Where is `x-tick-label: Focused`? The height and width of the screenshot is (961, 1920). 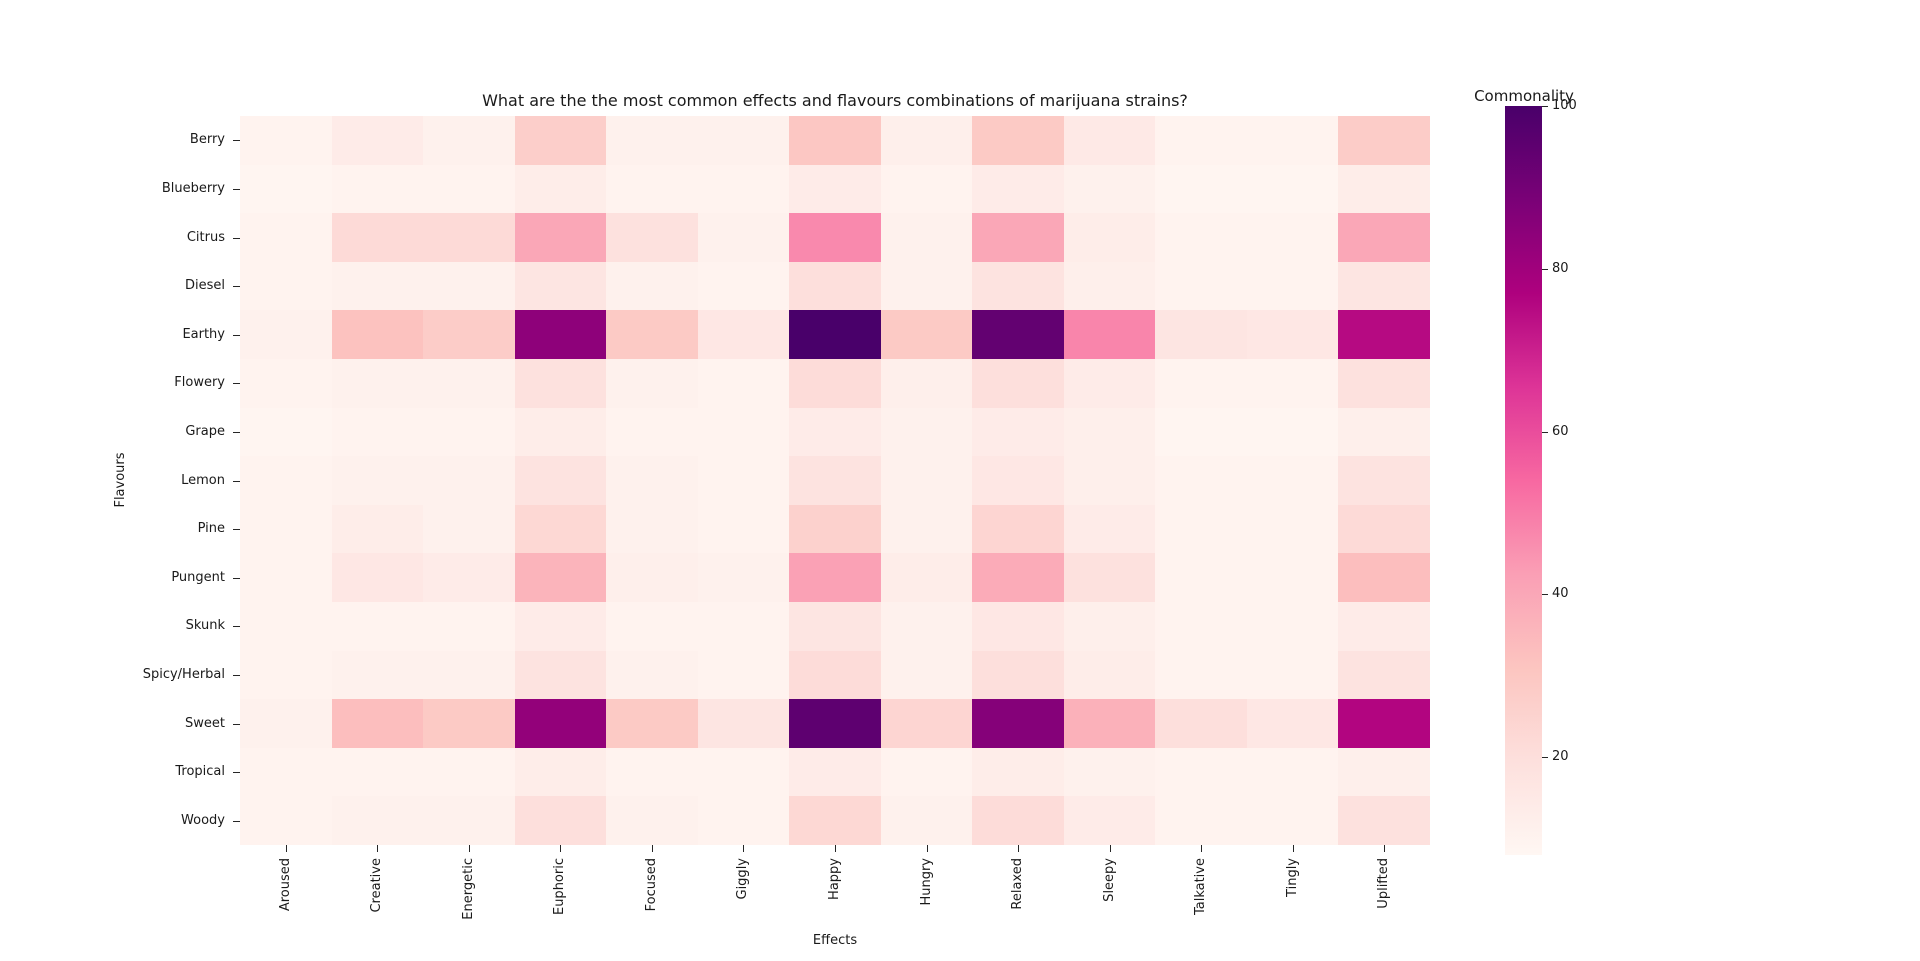
x-tick-label: Focused is located at coordinates (651, 885).